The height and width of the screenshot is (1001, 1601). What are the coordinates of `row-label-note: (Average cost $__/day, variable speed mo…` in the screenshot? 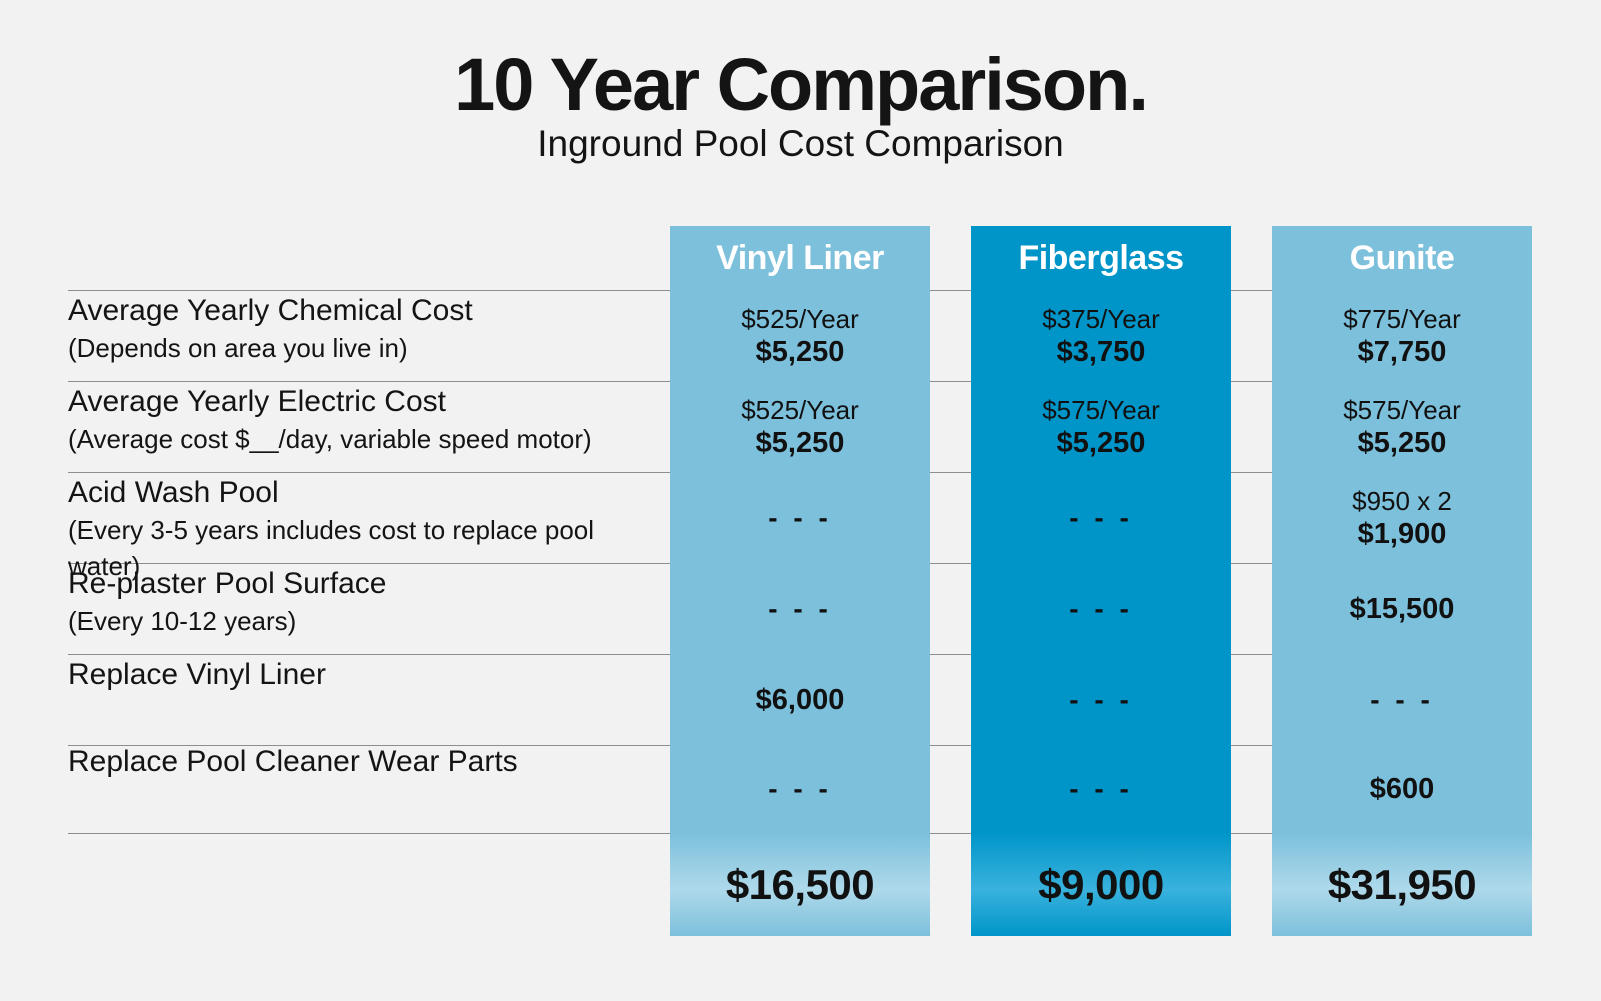 It's located at (330, 439).